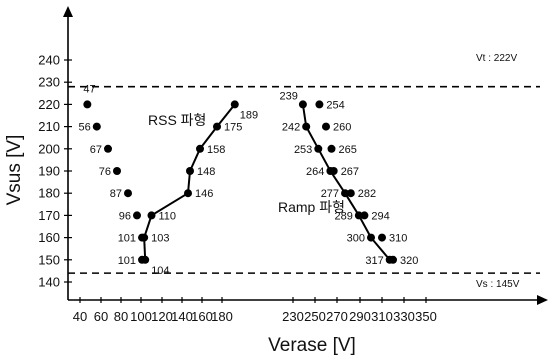  Describe the element at coordinates (105, 172) in the screenshot. I see `point-label: 76` at that location.